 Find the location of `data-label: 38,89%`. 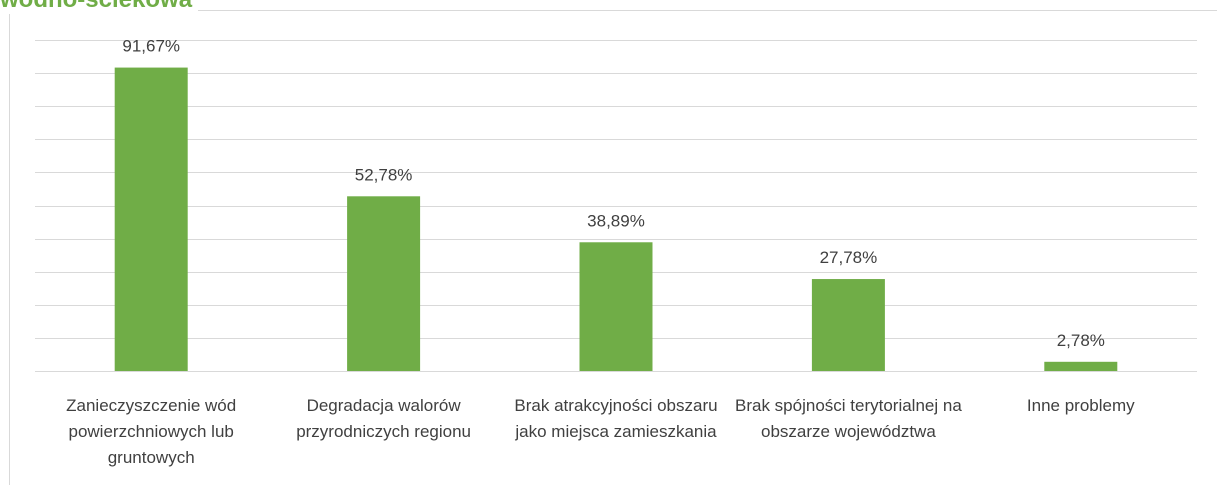

data-label: 38,89% is located at coordinates (616, 220).